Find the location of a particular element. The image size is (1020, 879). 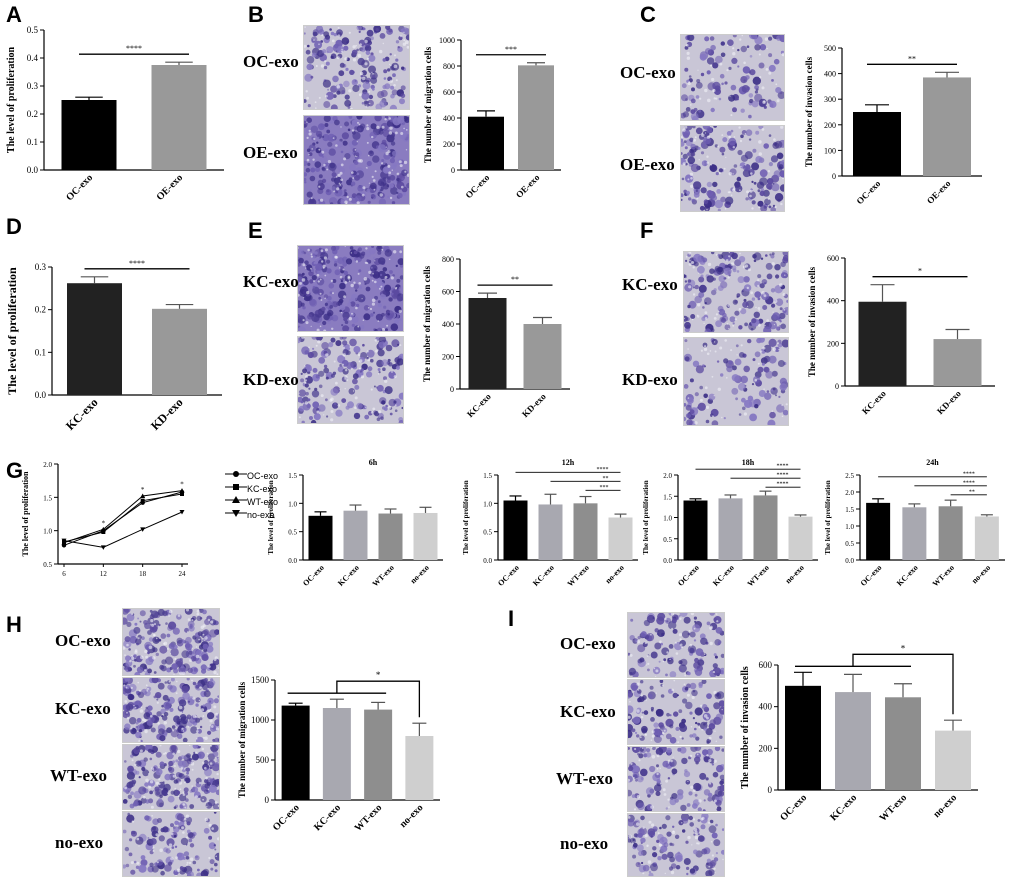

legend-label-oc: OC-exo is located at coordinates (263, 476).